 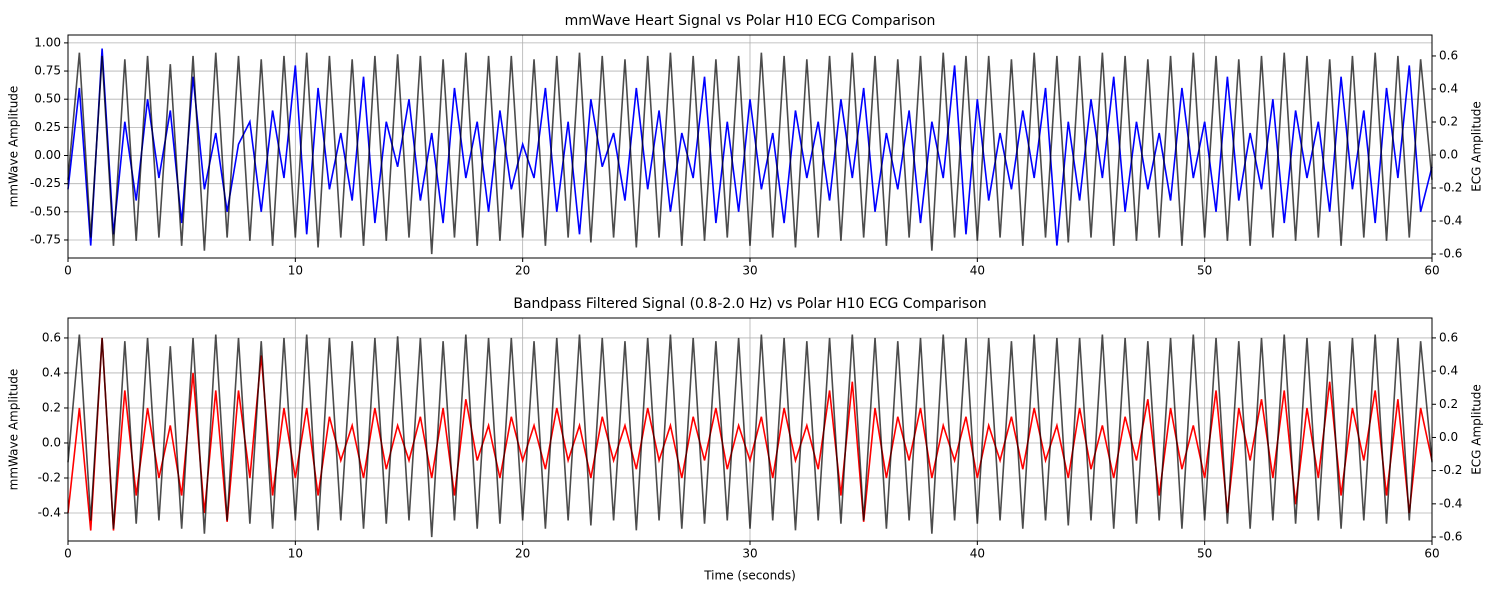 What do you see at coordinates (45, 183) in the screenshot?
I see `y-tick-label: -0.25` at bounding box center [45, 183].